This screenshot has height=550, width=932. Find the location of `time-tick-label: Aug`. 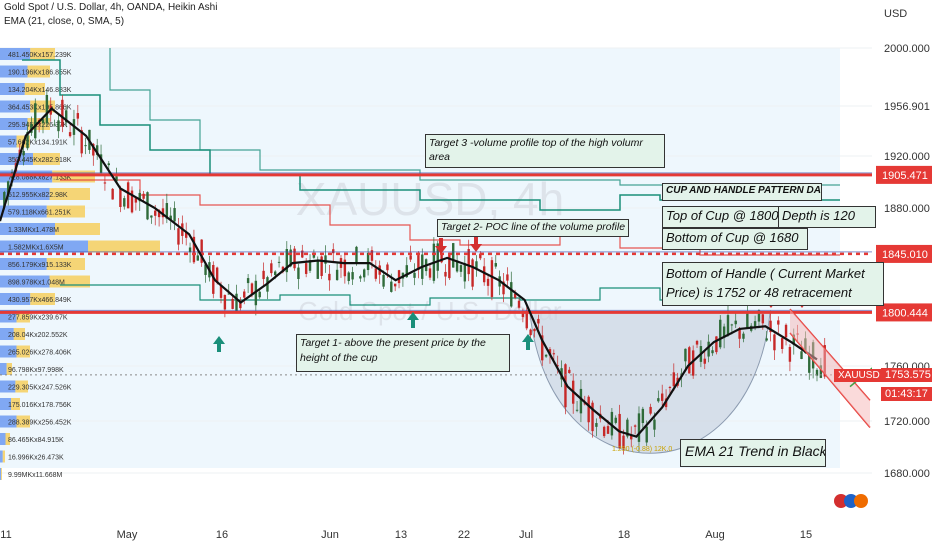

time-tick-label: Aug is located at coordinates (715, 535).